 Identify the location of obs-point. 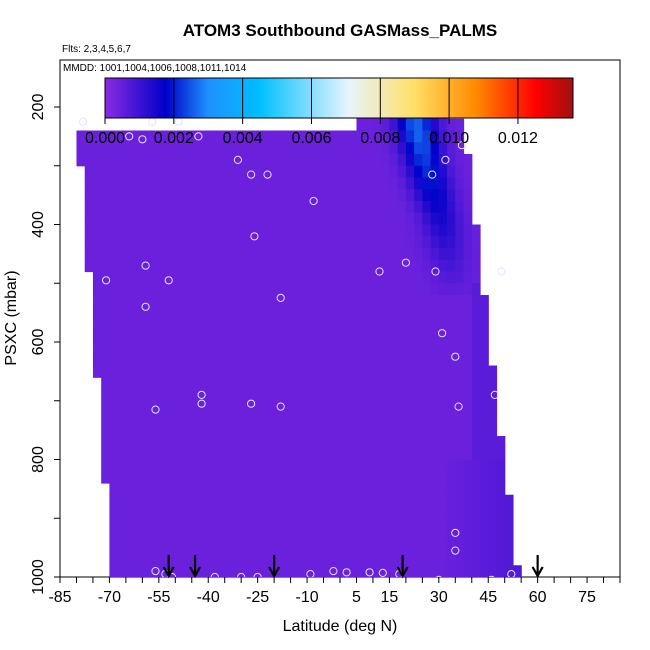
(455, 550).